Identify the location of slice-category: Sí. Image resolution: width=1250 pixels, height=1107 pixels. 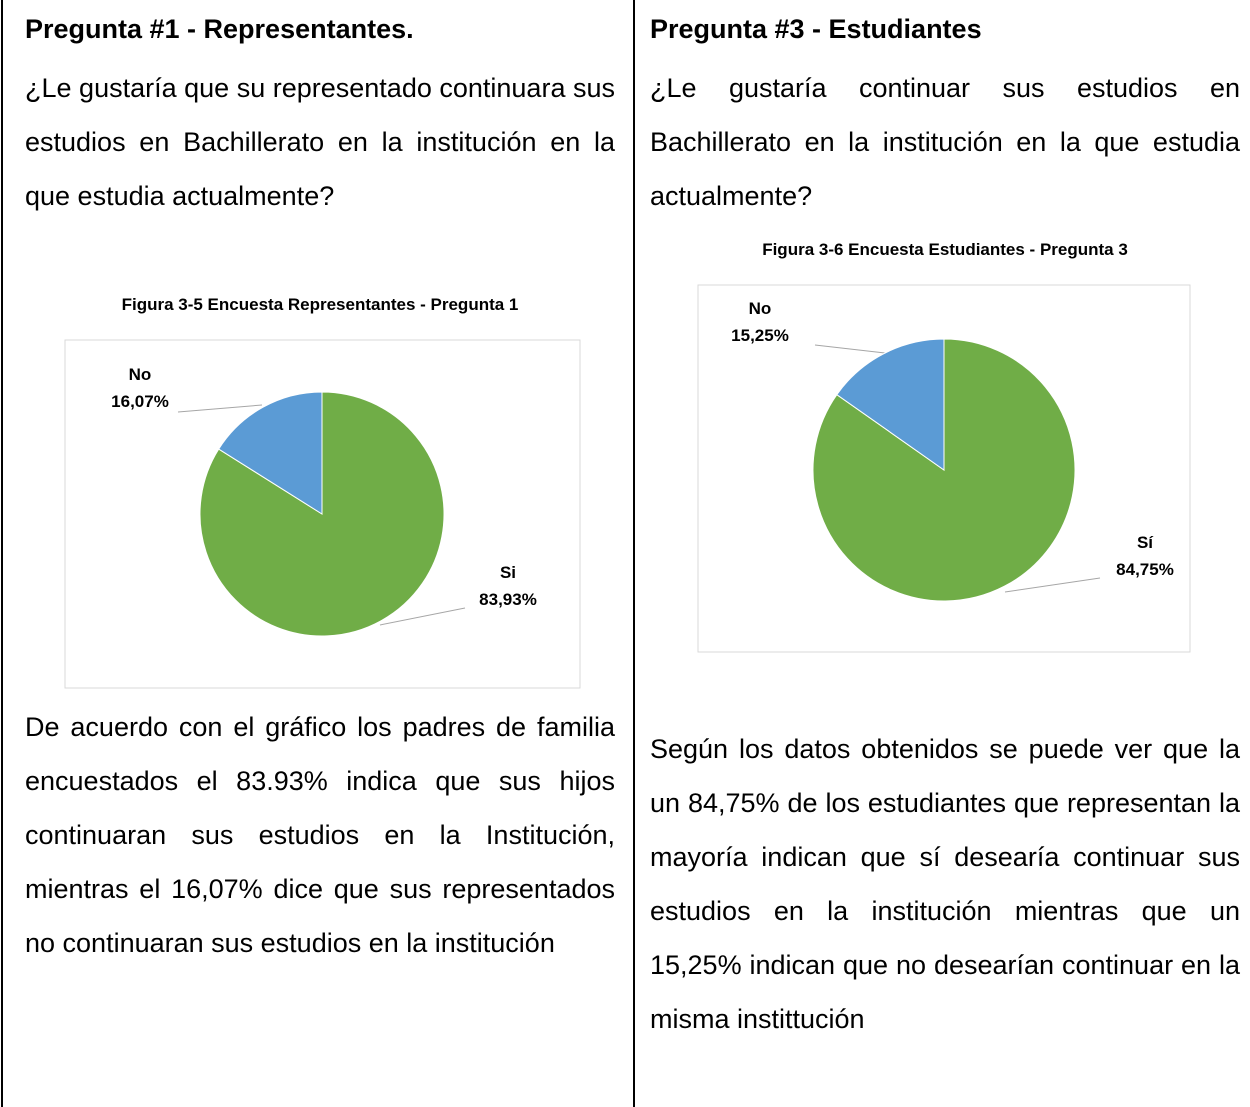
(1145, 542).